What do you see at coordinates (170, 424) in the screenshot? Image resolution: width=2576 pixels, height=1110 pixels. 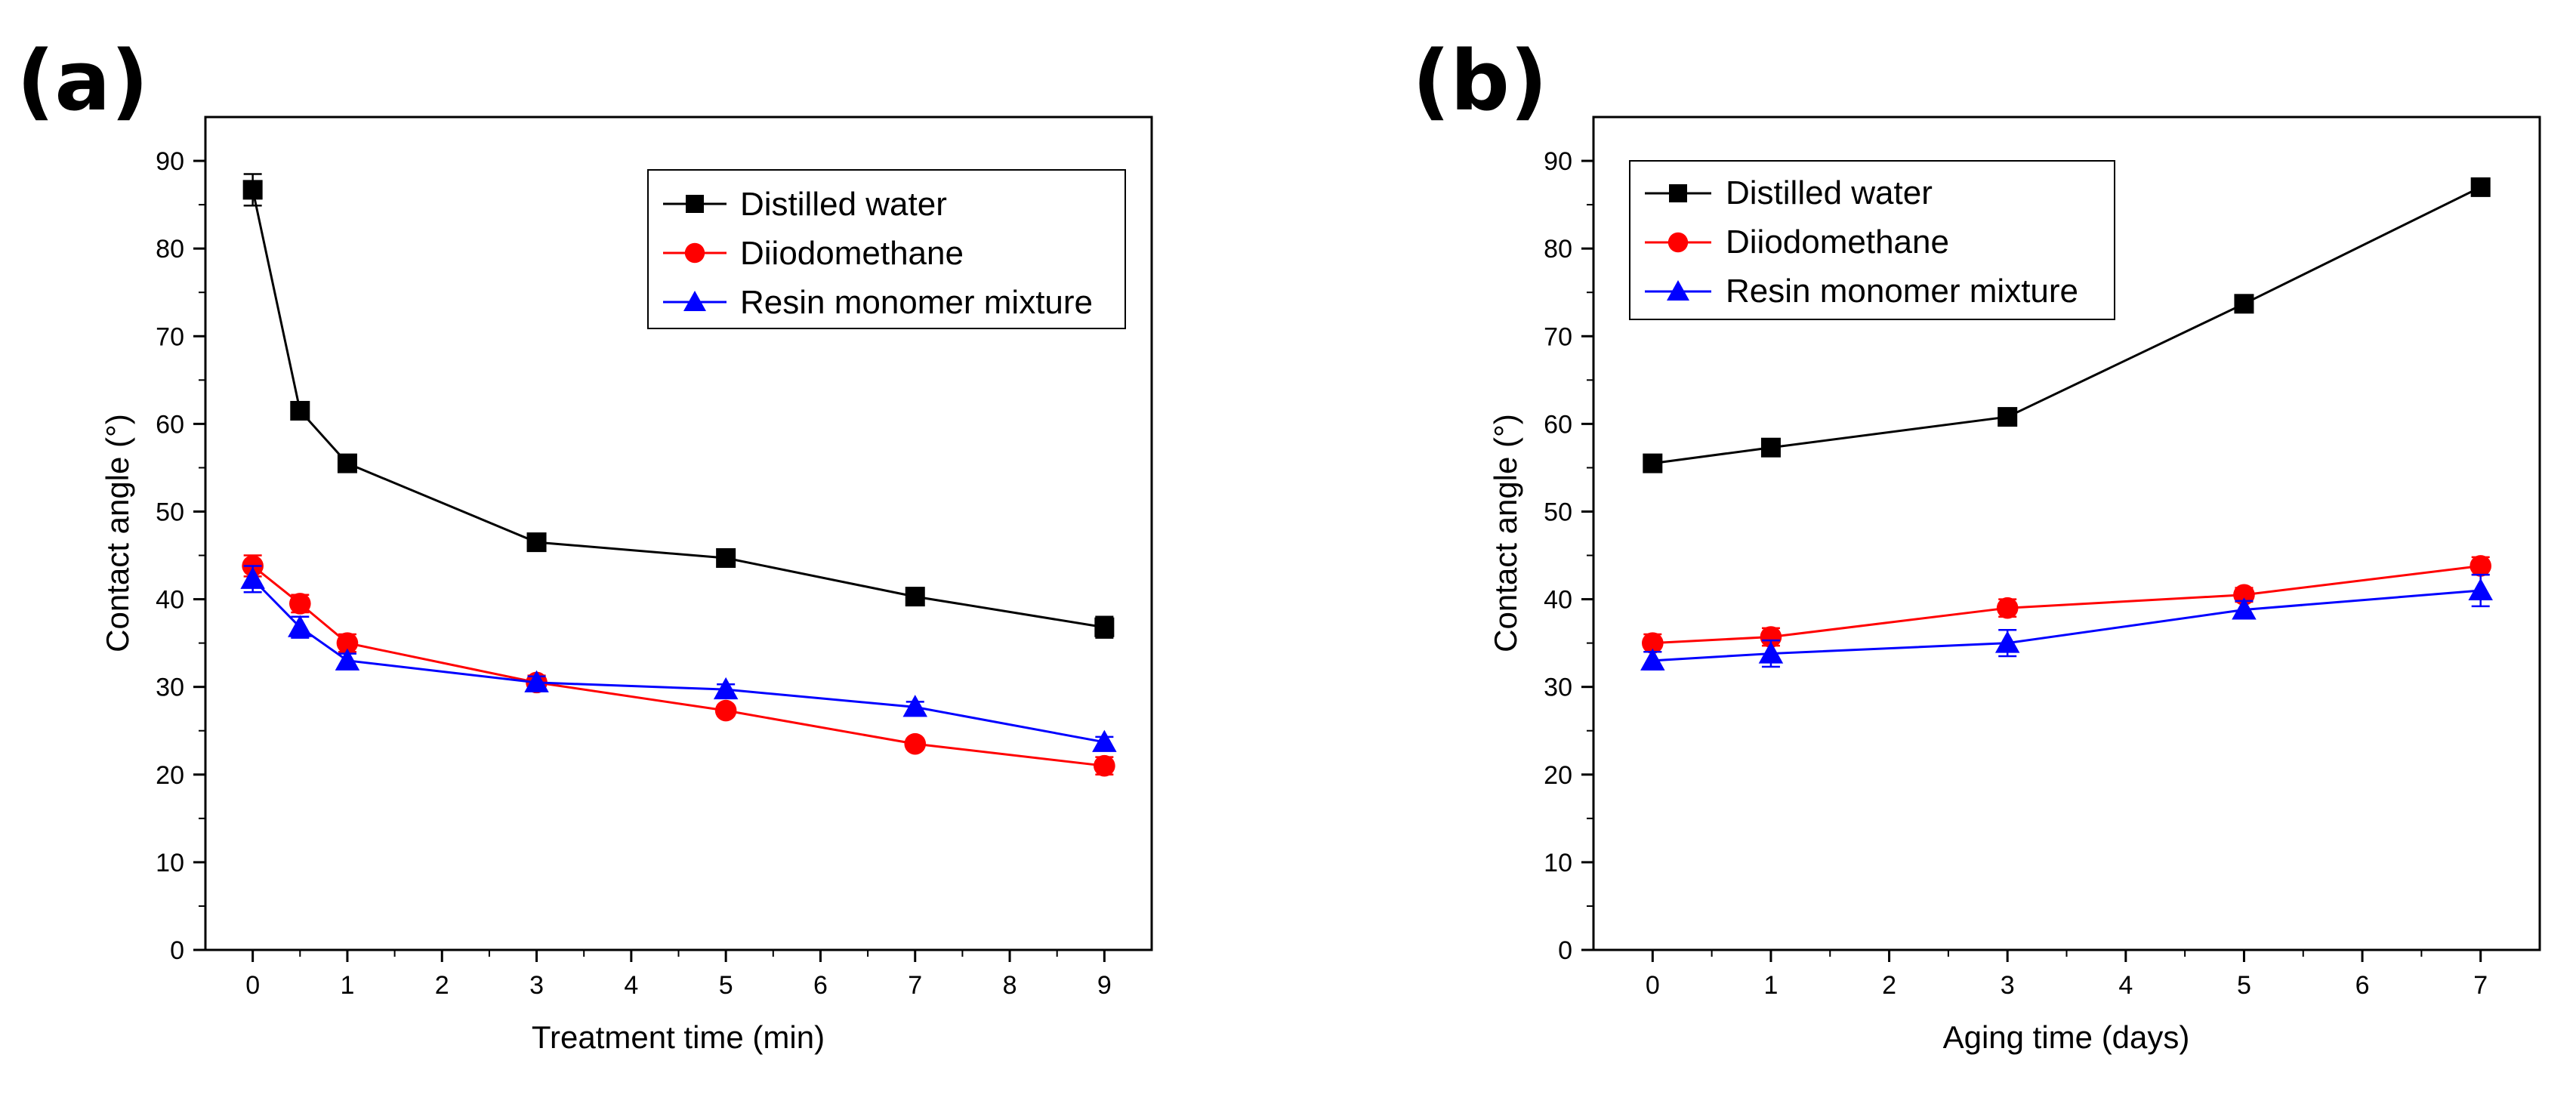 I see `panel-a-y-tick-label-60: 60` at bounding box center [170, 424].